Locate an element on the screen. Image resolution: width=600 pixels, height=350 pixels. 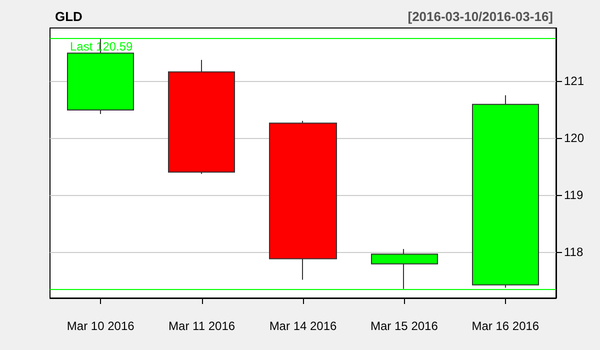
y-tick-label: 118 is located at coordinates (574, 251).